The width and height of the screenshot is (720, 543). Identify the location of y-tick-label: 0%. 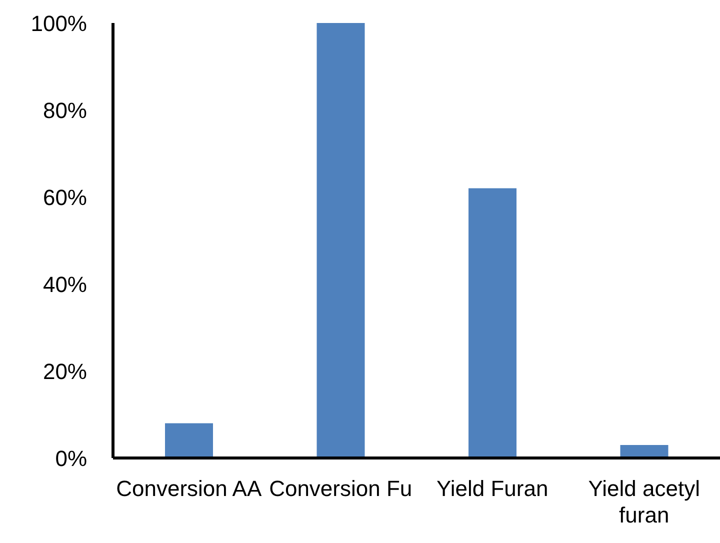
(71, 458).